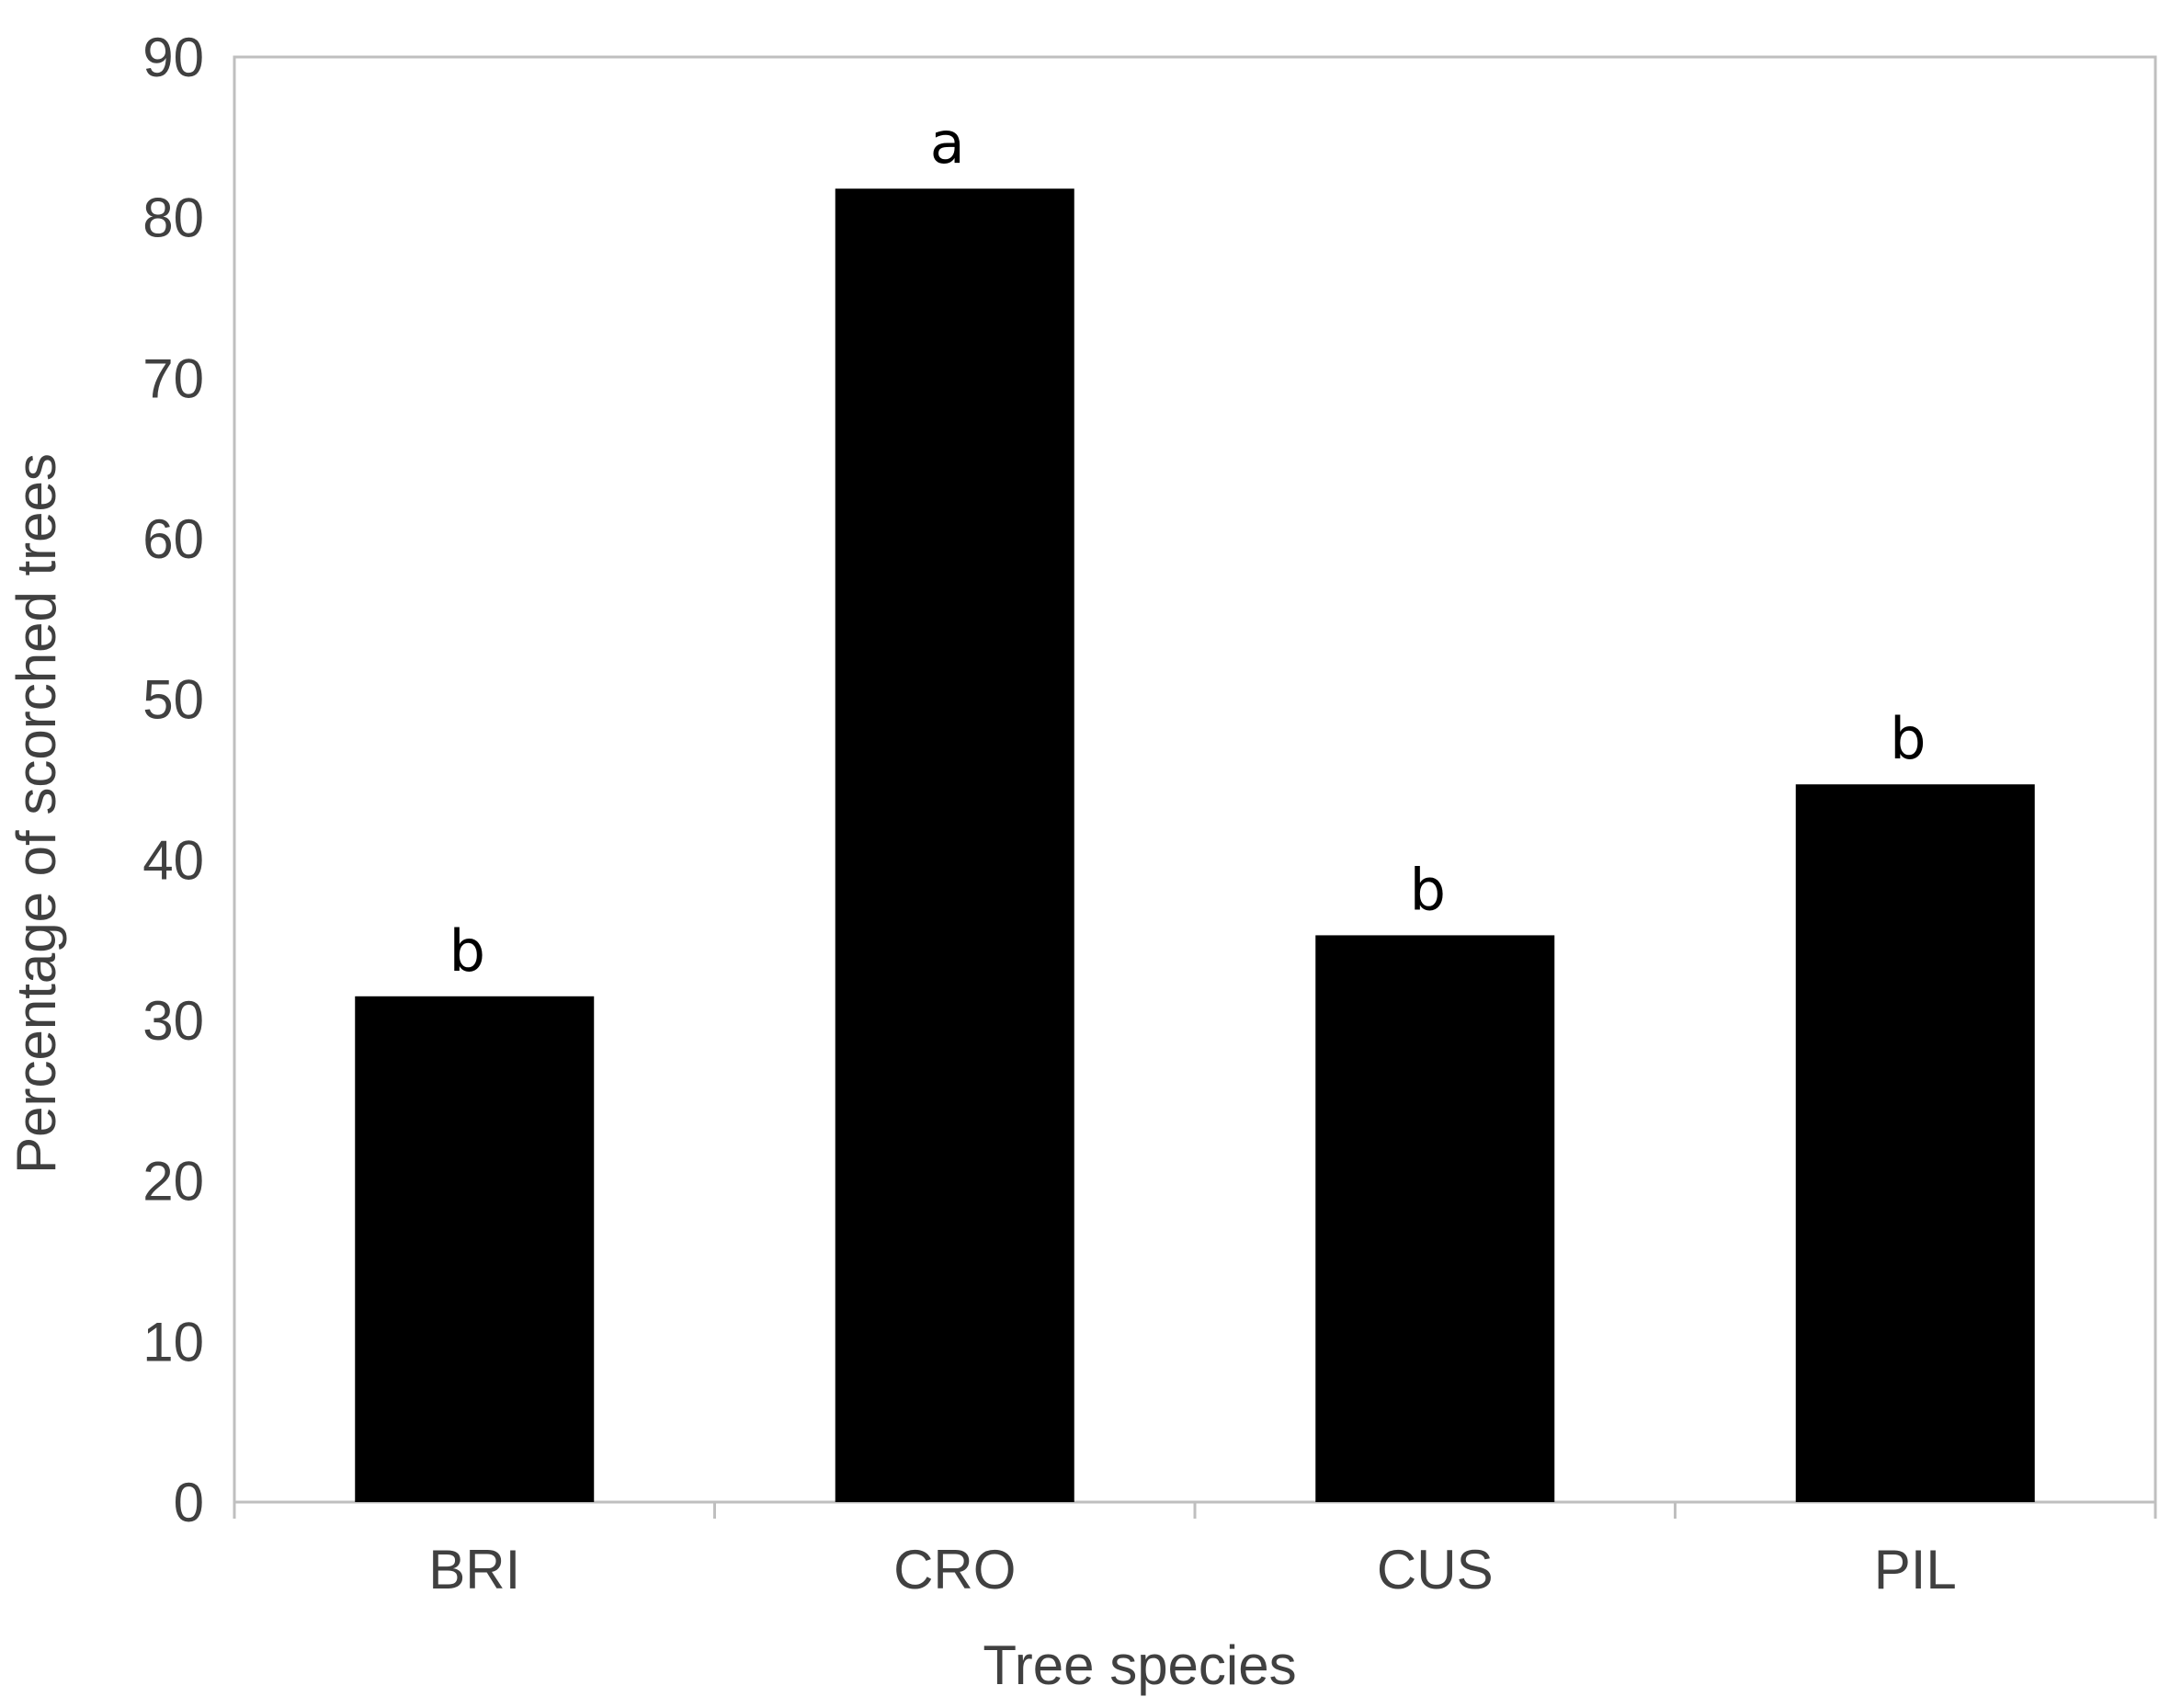 The width and height of the screenshot is (2171, 1708). What do you see at coordinates (1139, 1665) in the screenshot?
I see `x-axis-title: Tree species` at bounding box center [1139, 1665].